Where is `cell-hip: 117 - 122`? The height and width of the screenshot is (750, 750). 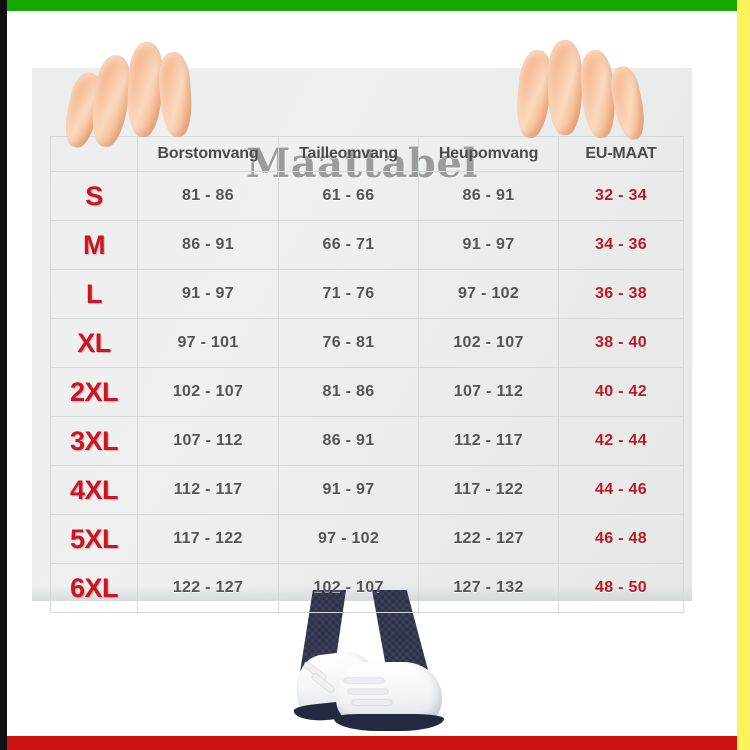 cell-hip: 117 - 122 is located at coordinates (488, 490).